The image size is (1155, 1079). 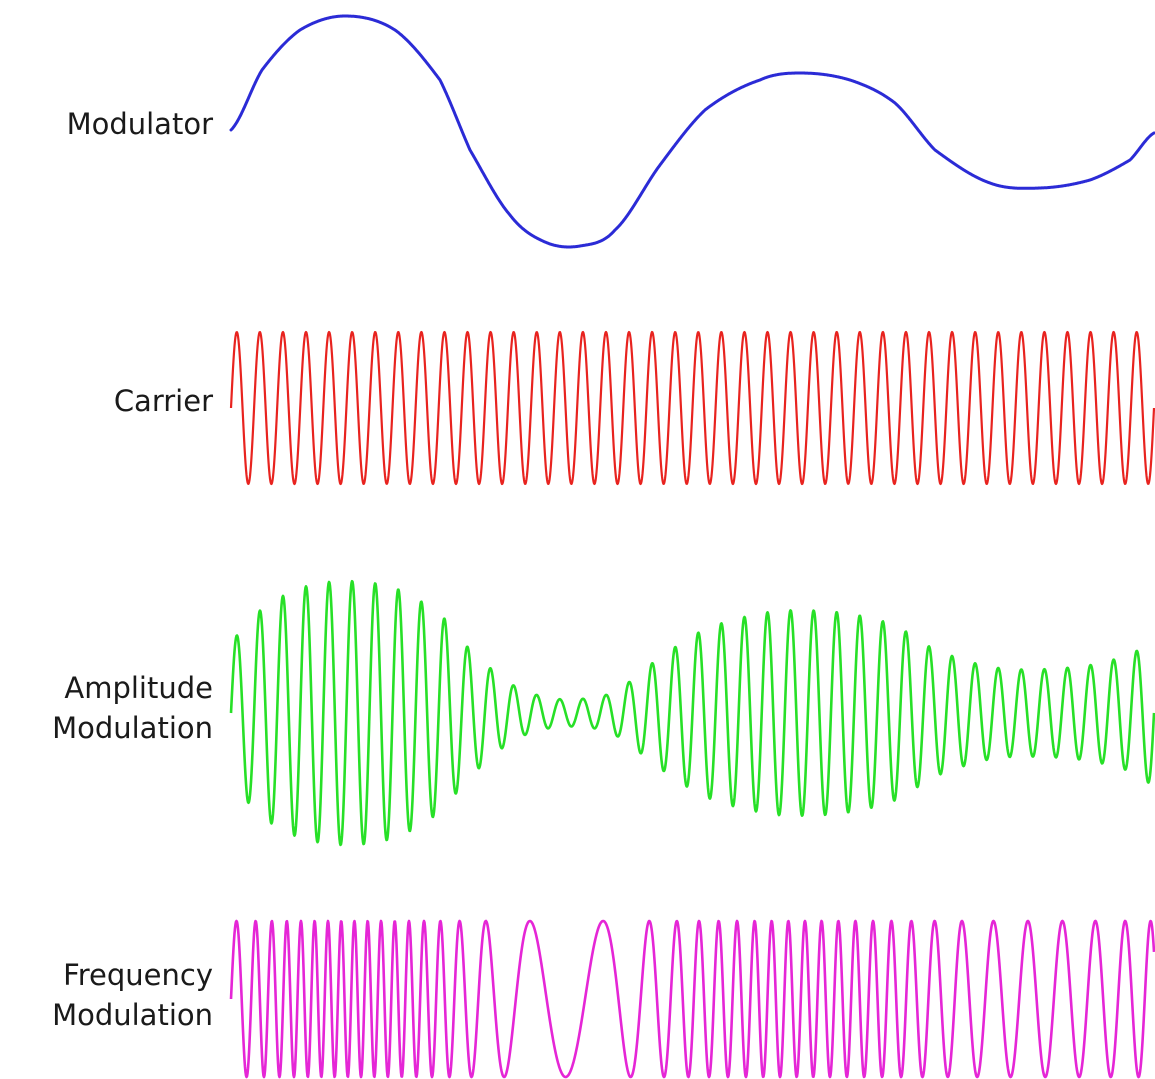 What do you see at coordinates (692, 408) in the screenshot?
I see `carrier-wave` at bounding box center [692, 408].